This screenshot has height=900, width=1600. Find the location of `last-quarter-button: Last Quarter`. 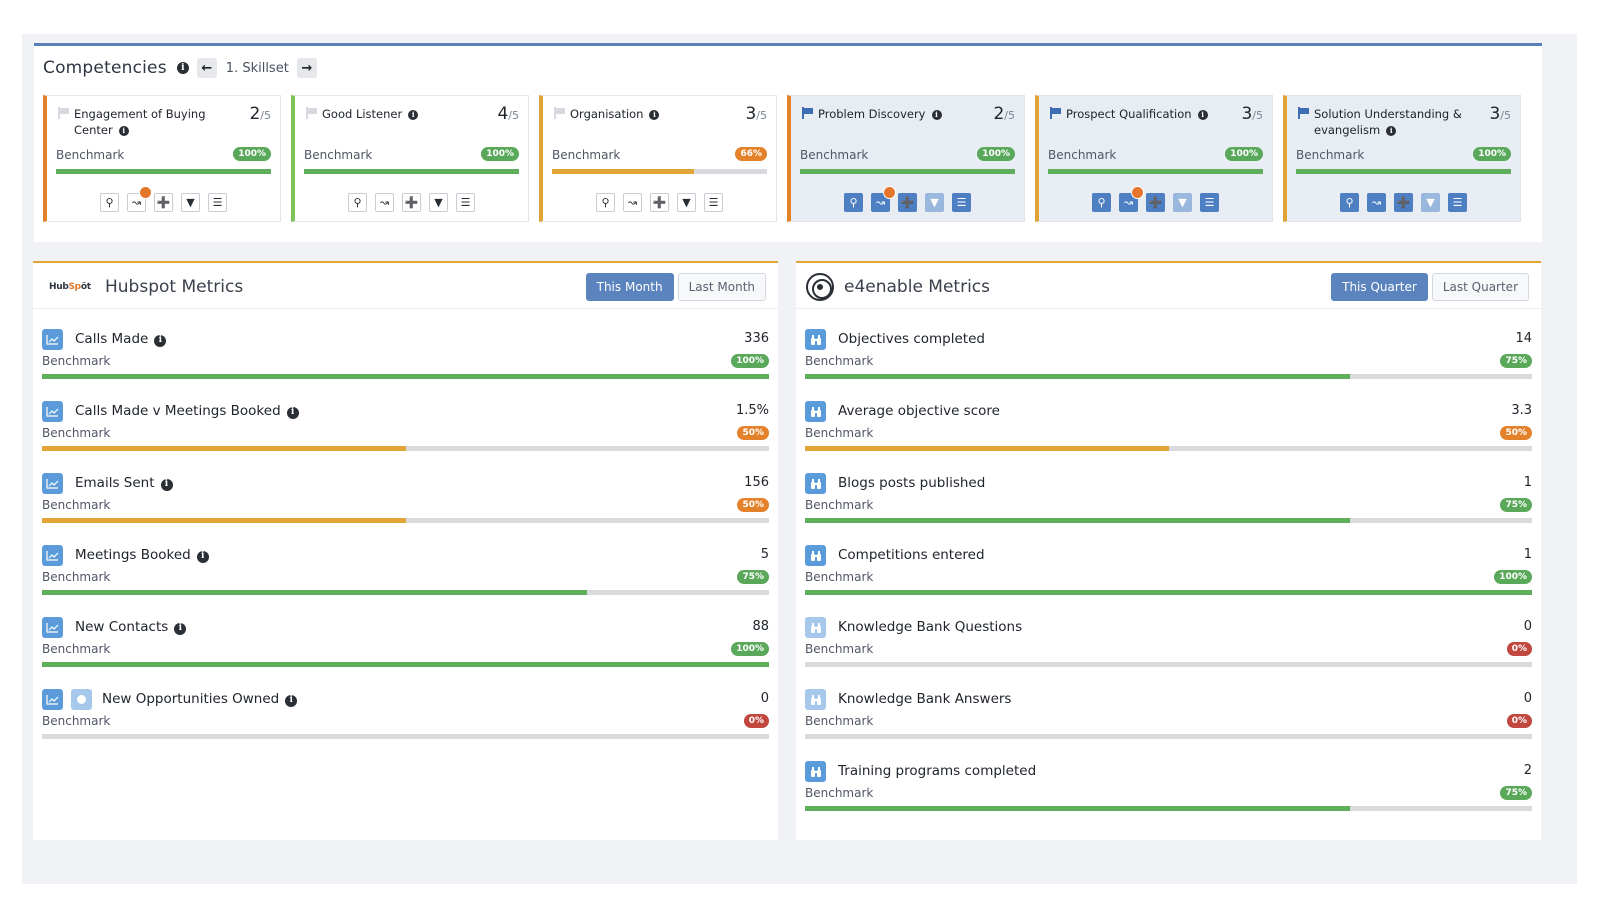

last-quarter-button: Last Quarter is located at coordinates (1480, 287).